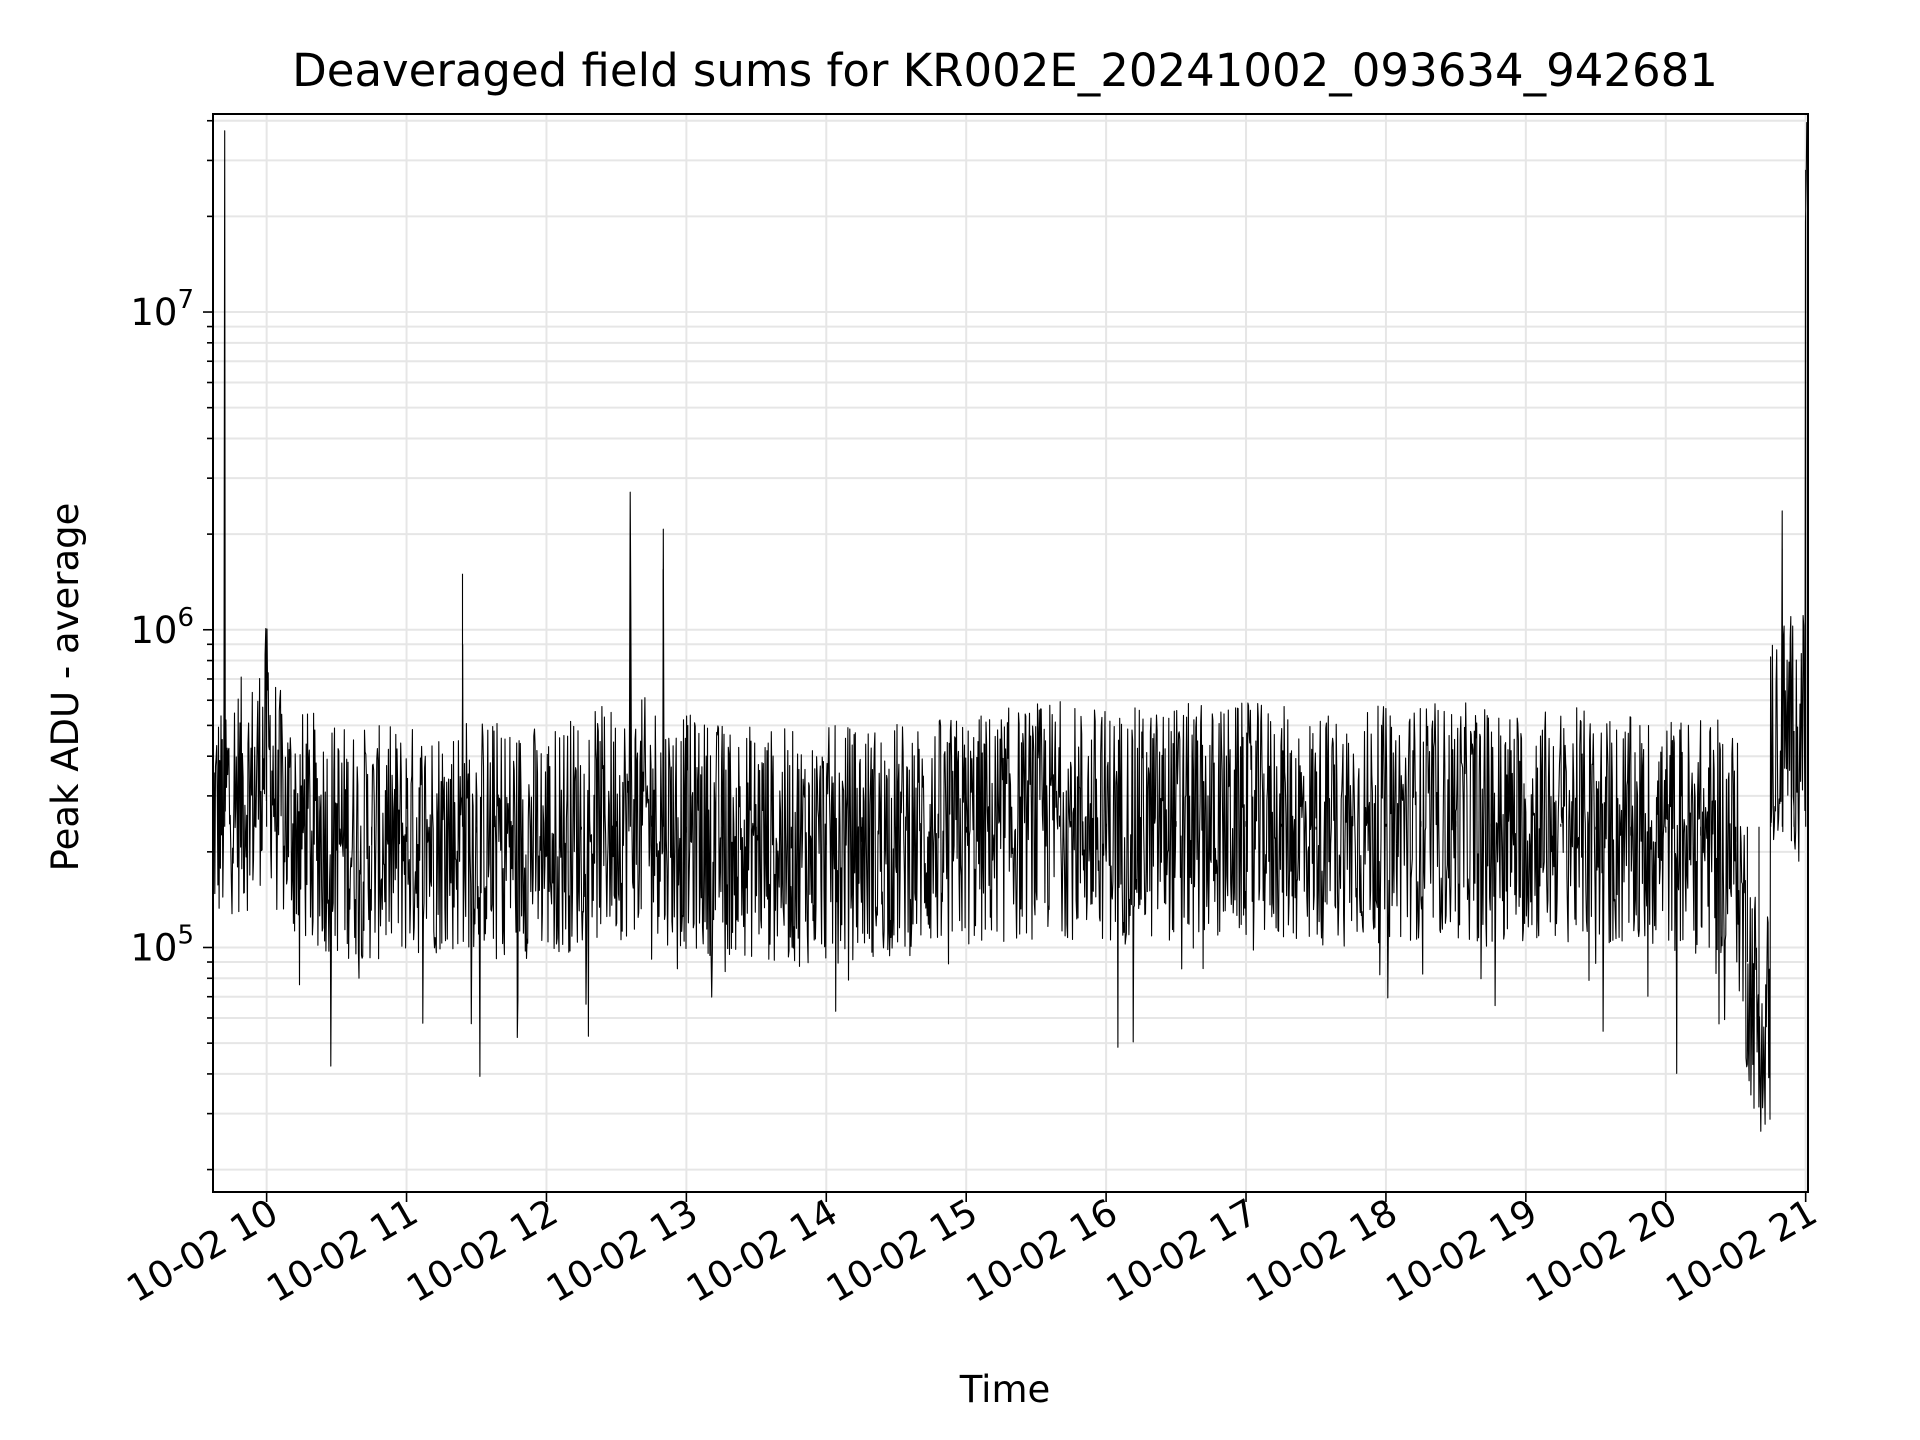 Image resolution: width=1920 pixels, height=1440 pixels. What do you see at coordinates (1322, 1251) in the screenshot?
I see `x-tick-label: 10-02 18` at bounding box center [1322, 1251].